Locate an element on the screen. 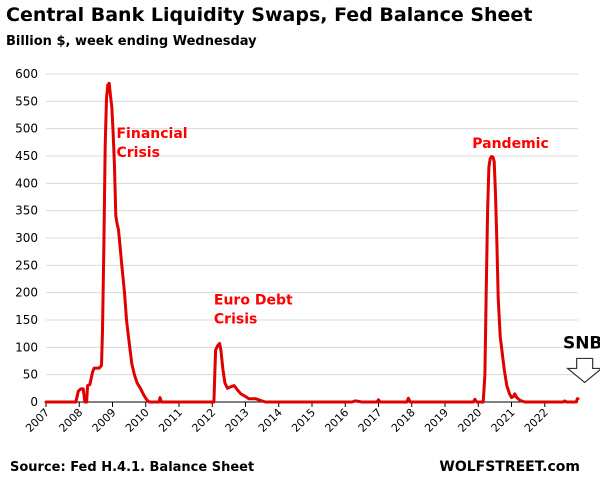 Image resolution: width=600 pixels, height=493 pixels. x-tick-label-2: 2009 is located at coordinates (104, 420).